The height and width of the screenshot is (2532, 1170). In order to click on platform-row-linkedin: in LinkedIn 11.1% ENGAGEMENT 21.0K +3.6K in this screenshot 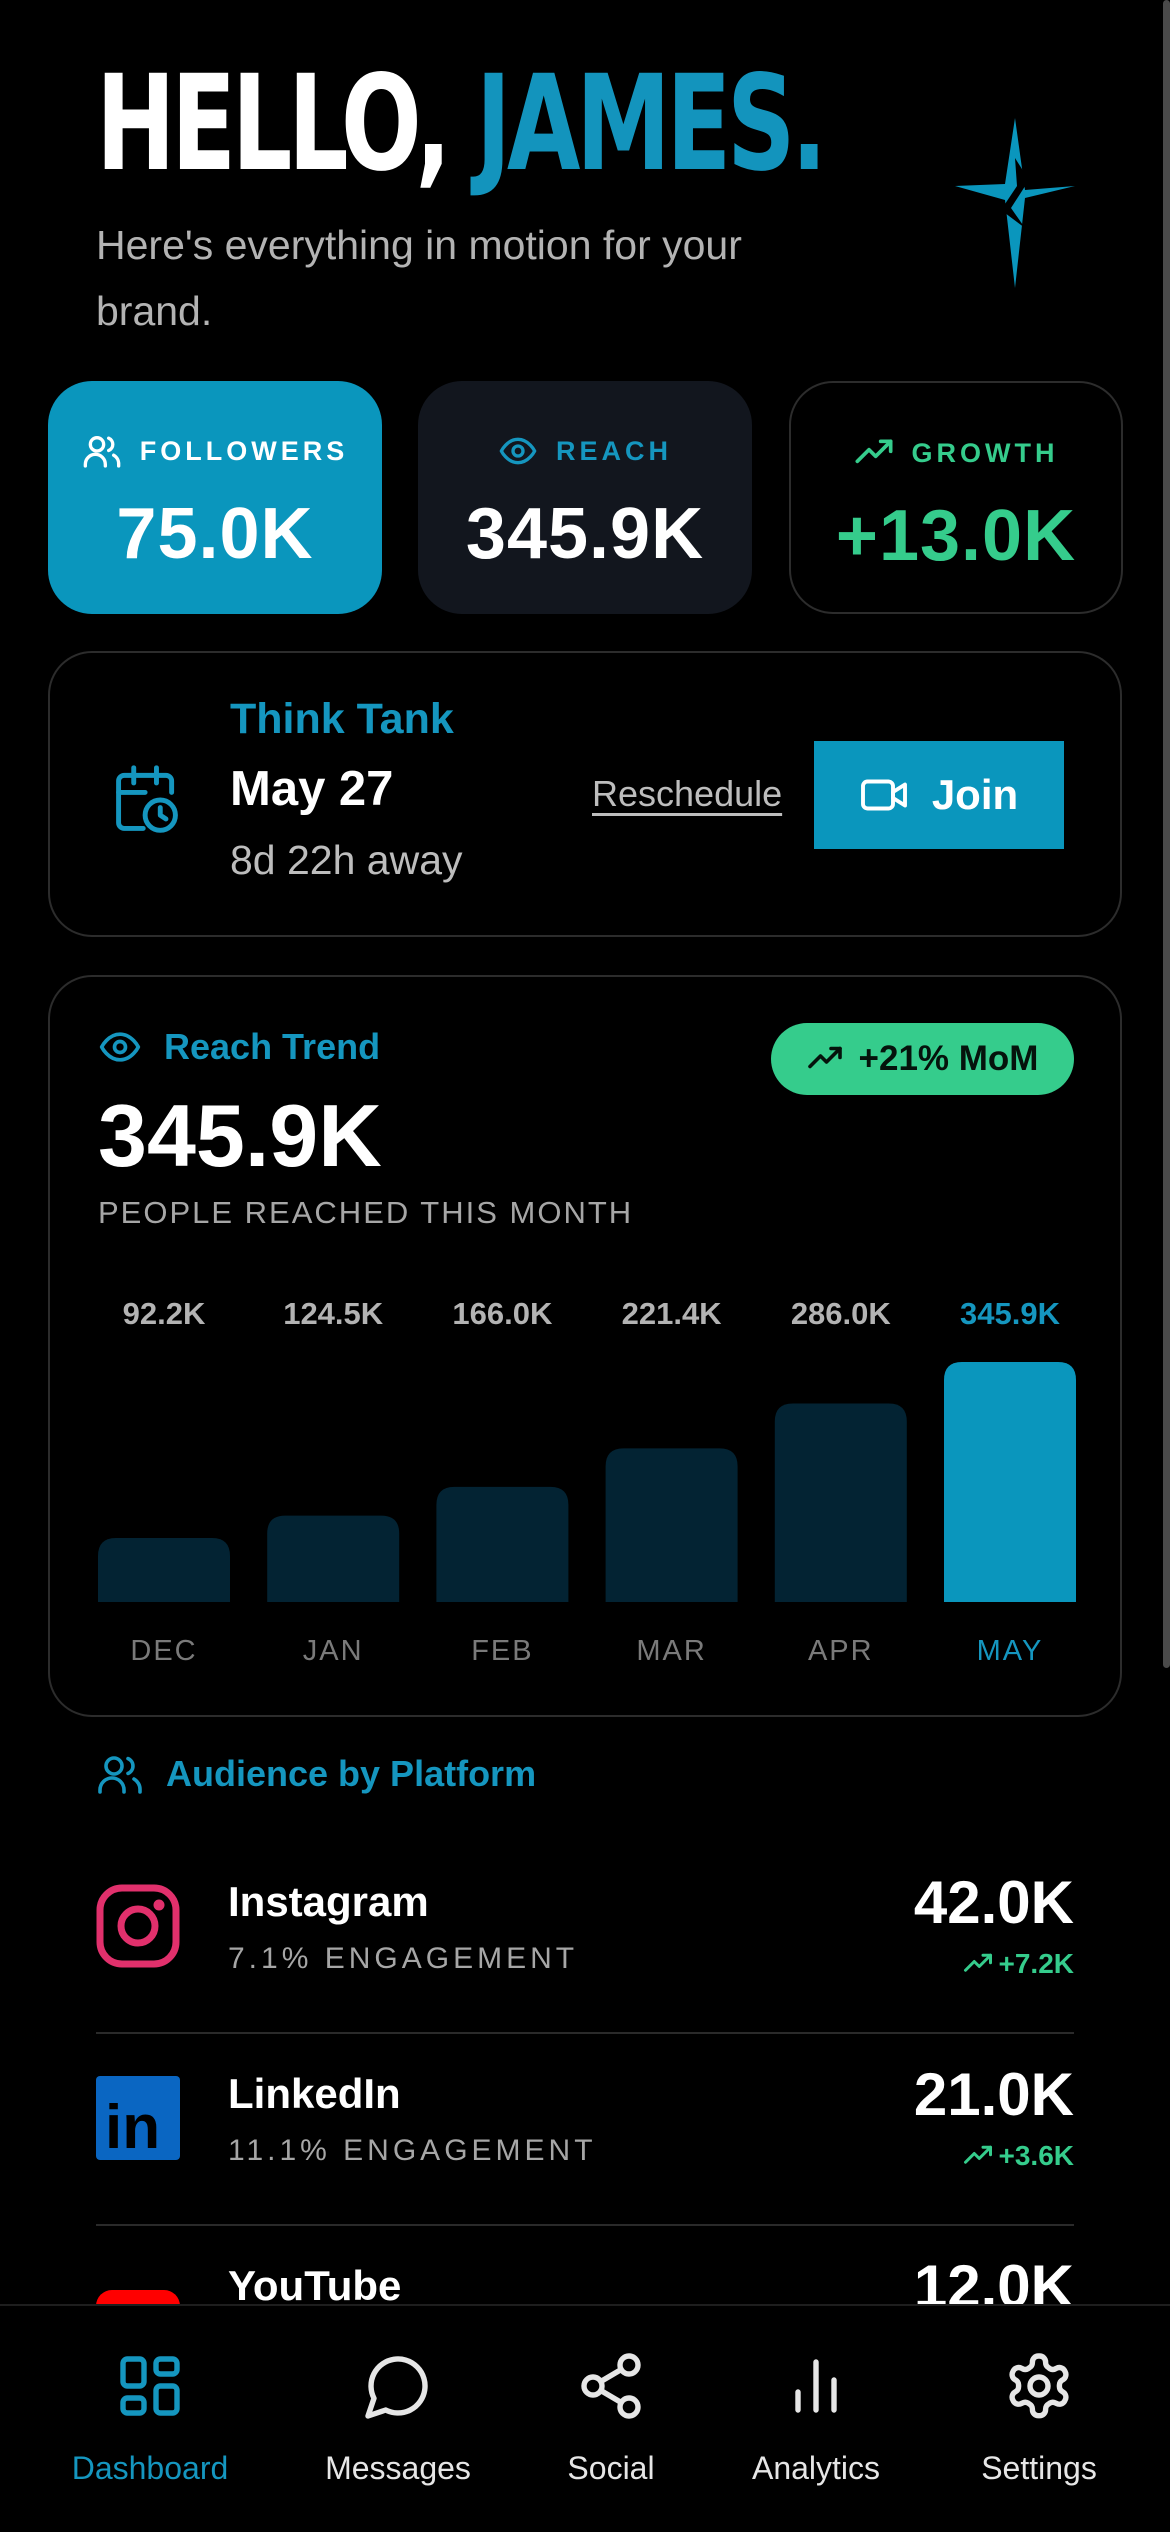, I will do `click(585, 2130)`.